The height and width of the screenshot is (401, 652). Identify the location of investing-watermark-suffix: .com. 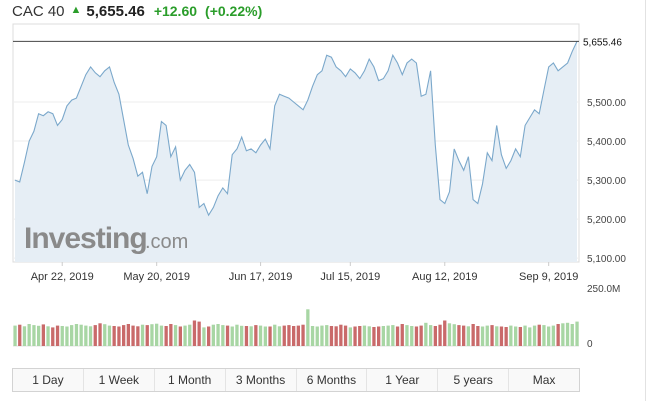
(166, 242).